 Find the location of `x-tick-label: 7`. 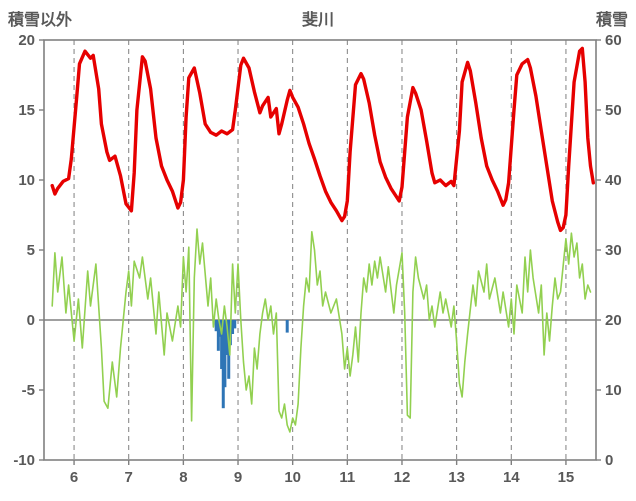

x-tick-label: 7 is located at coordinates (129, 477).